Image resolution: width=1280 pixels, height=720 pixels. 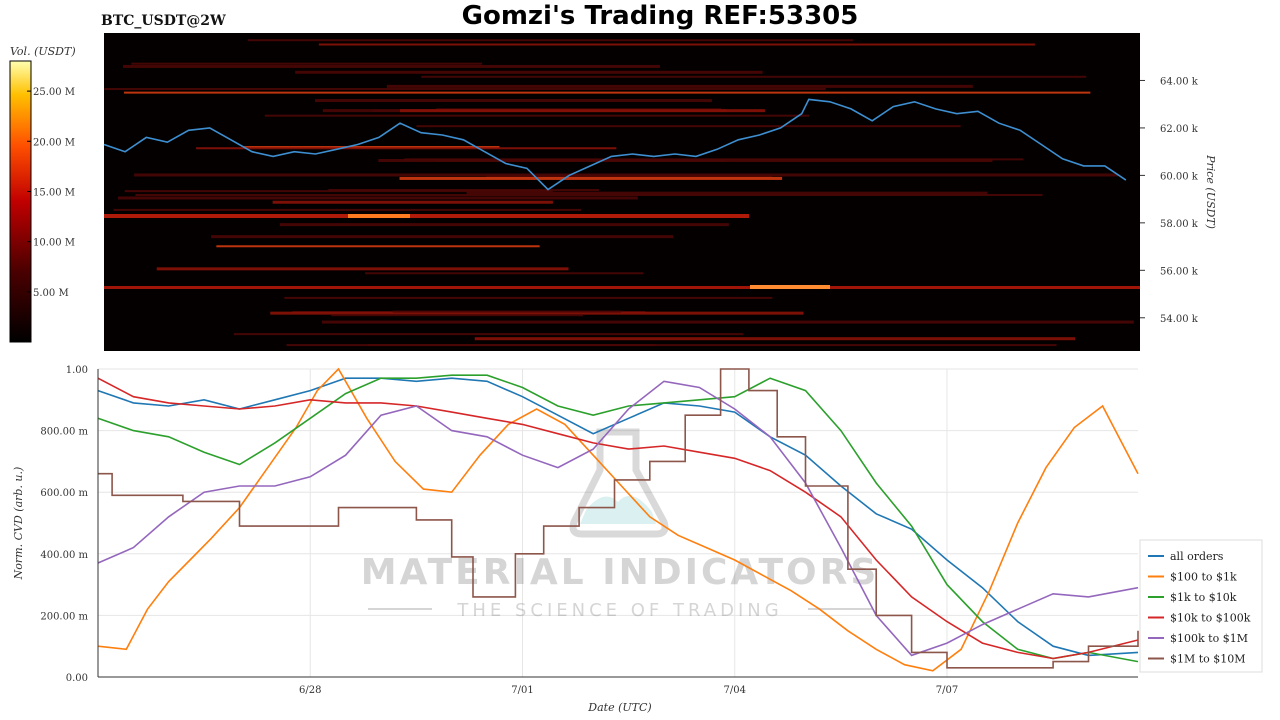 I want to click on price-axis-tick-label: 60.00 k, so click(x=1179, y=176).